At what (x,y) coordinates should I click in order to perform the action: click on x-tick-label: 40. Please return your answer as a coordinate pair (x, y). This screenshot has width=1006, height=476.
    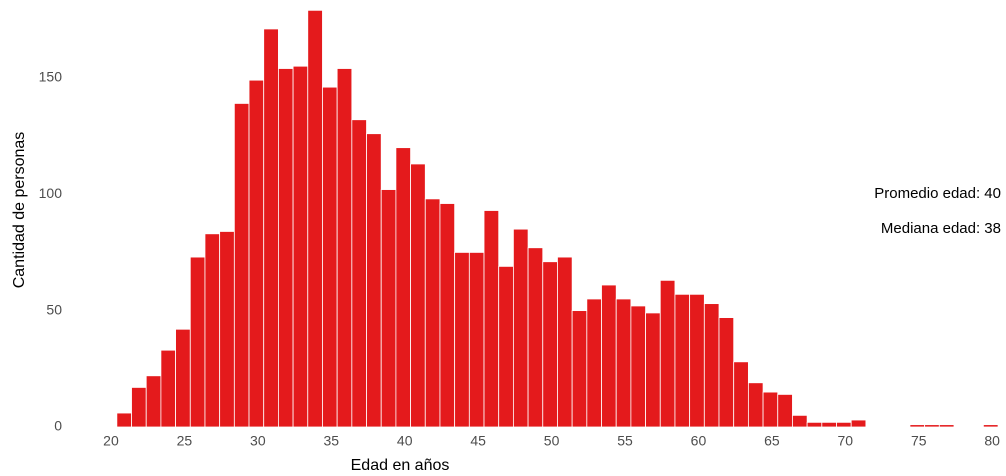
    Looking at the image, I should click on (405, 441).